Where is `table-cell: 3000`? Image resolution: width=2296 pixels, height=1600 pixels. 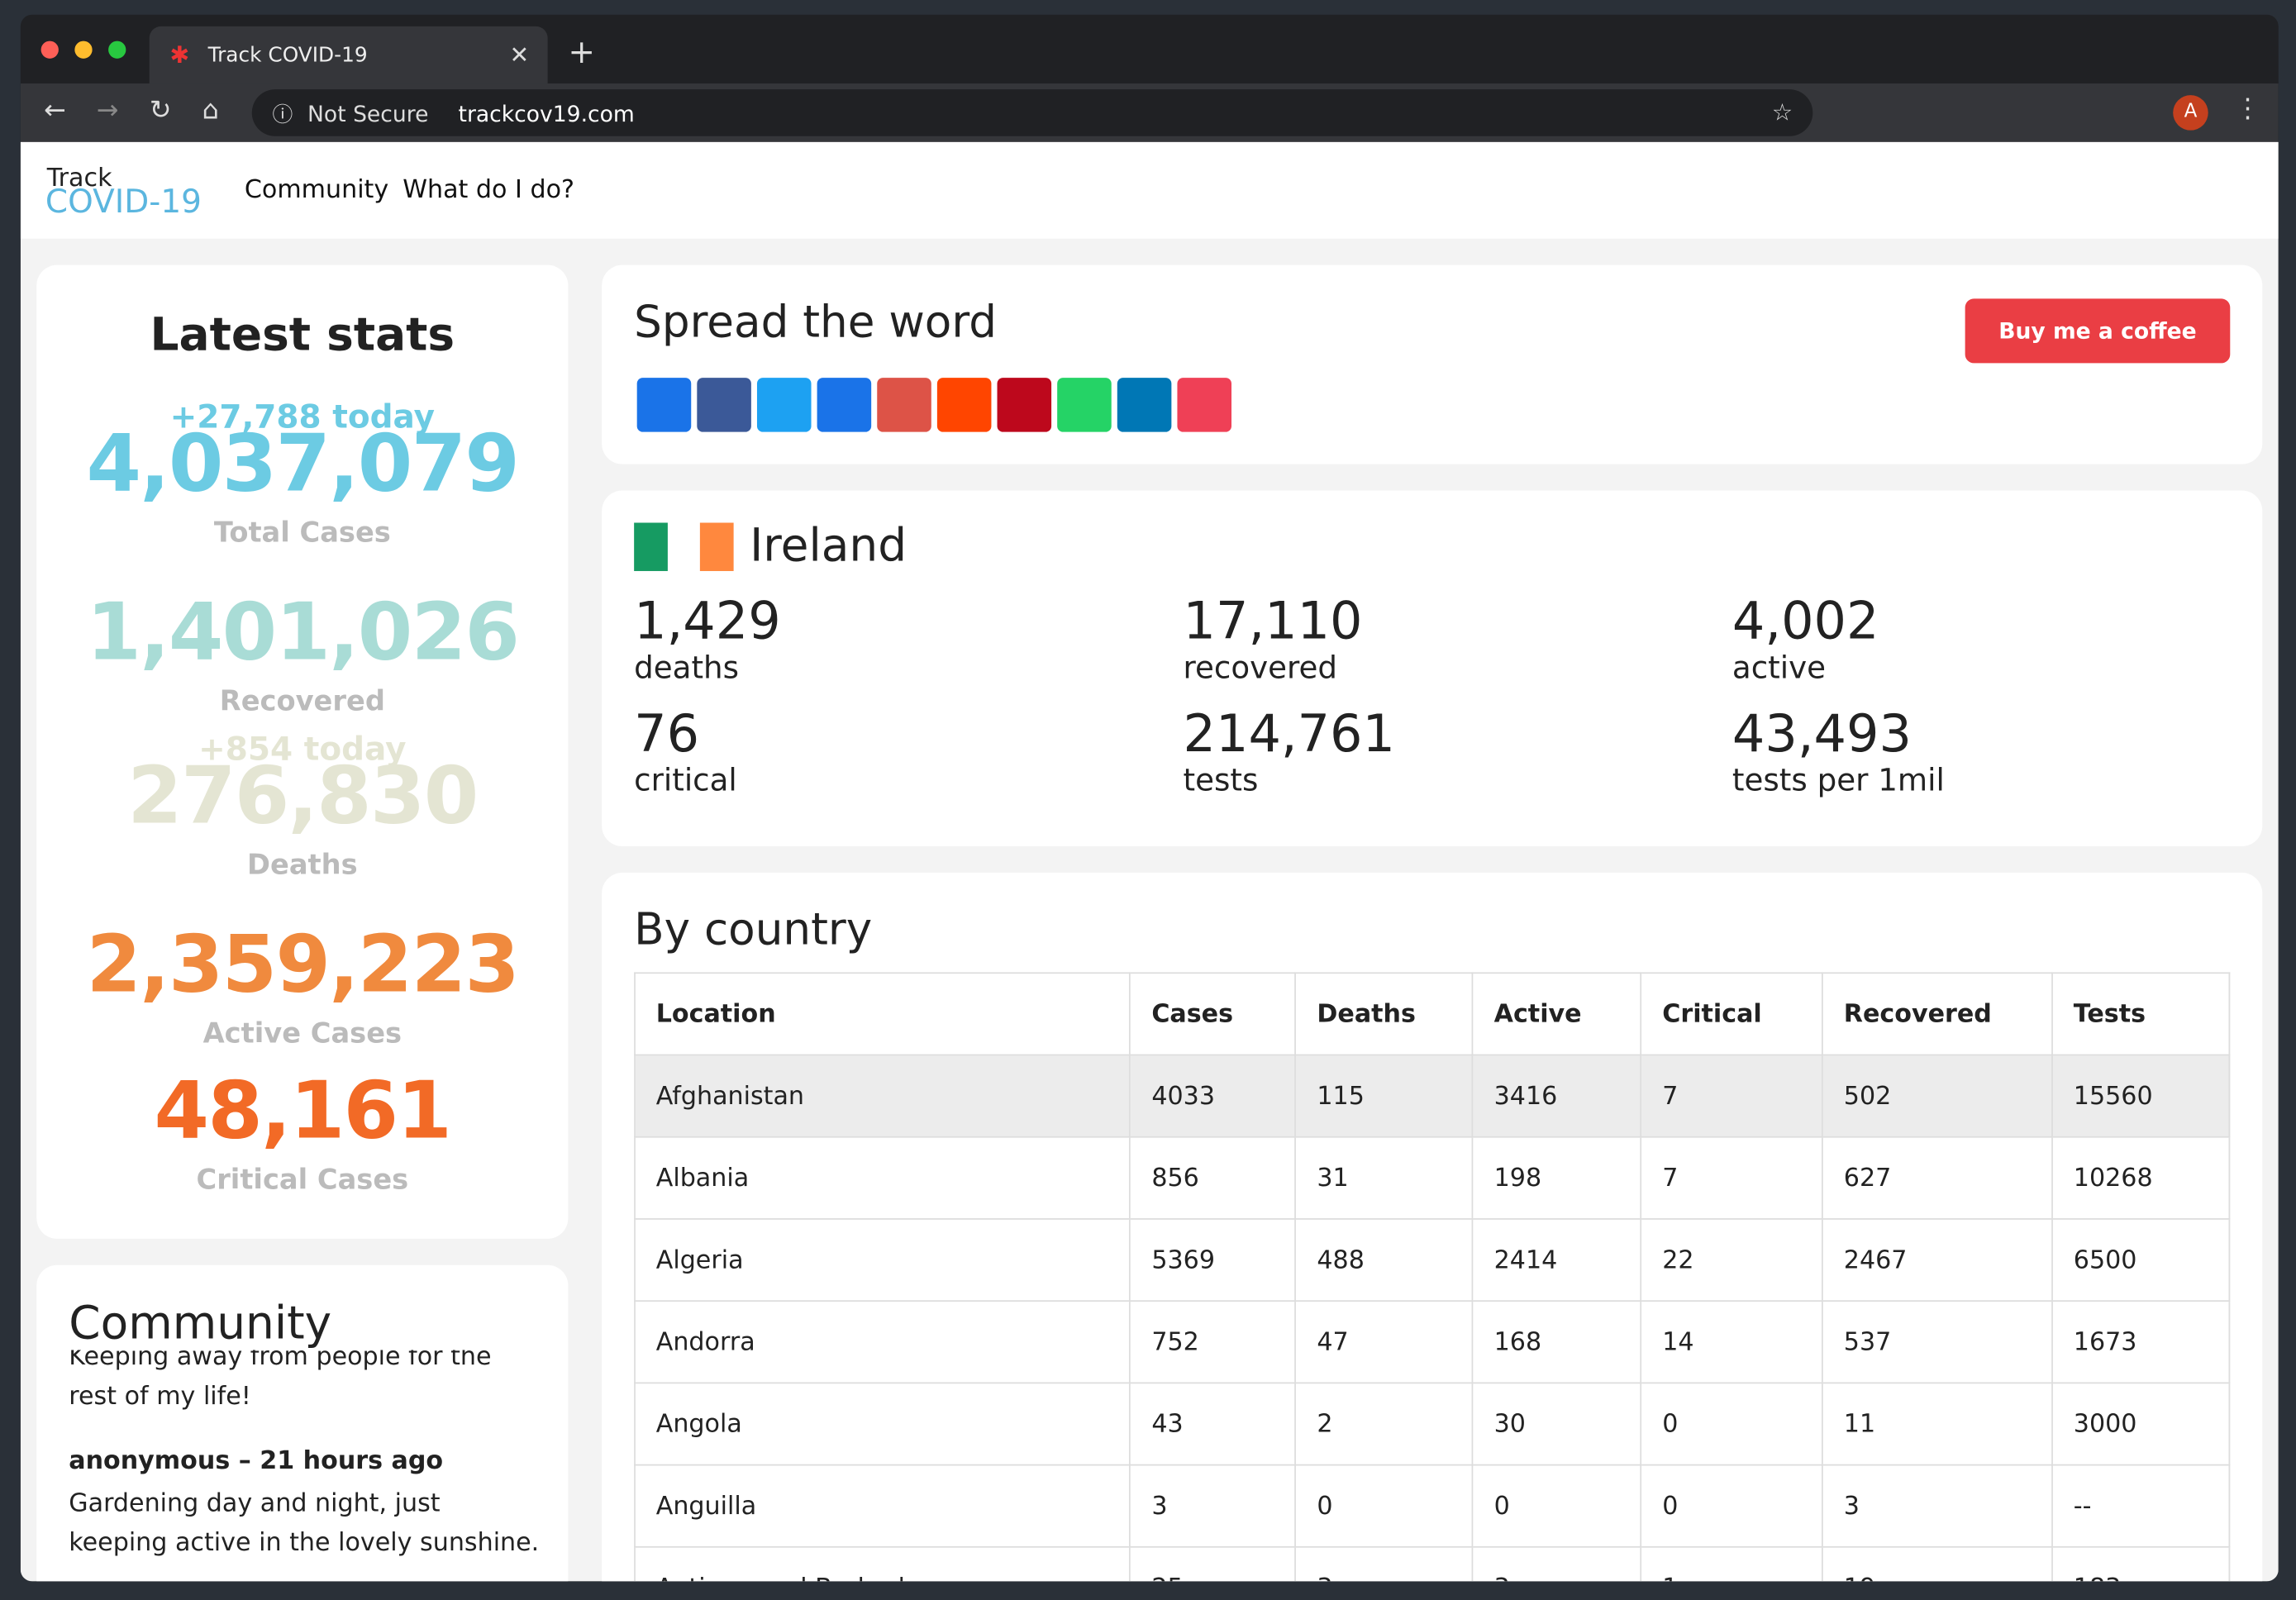
table-cell: 3000 is located at coordinates (2141, 1424).